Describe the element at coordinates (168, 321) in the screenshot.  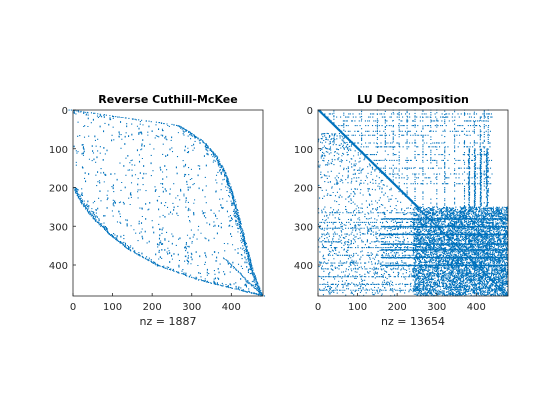
I see `chart-rcm-xlabel: nz = 1887` at that location.